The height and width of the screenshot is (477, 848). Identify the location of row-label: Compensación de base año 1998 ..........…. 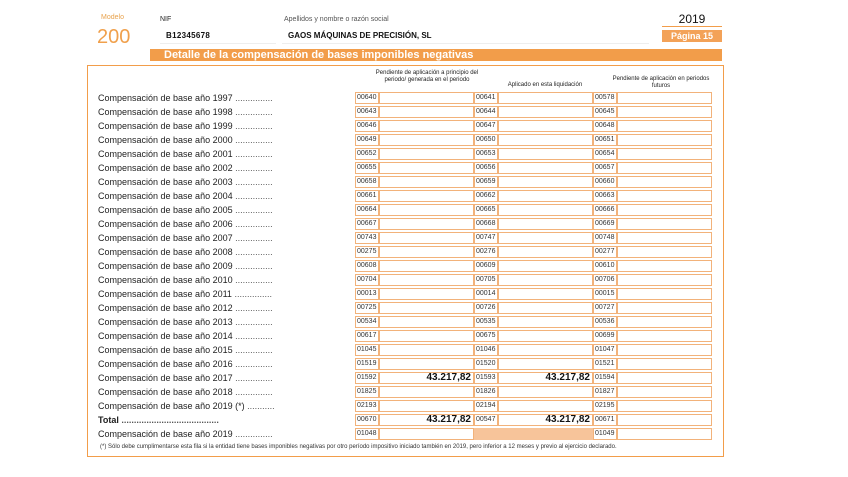
(185, 112).